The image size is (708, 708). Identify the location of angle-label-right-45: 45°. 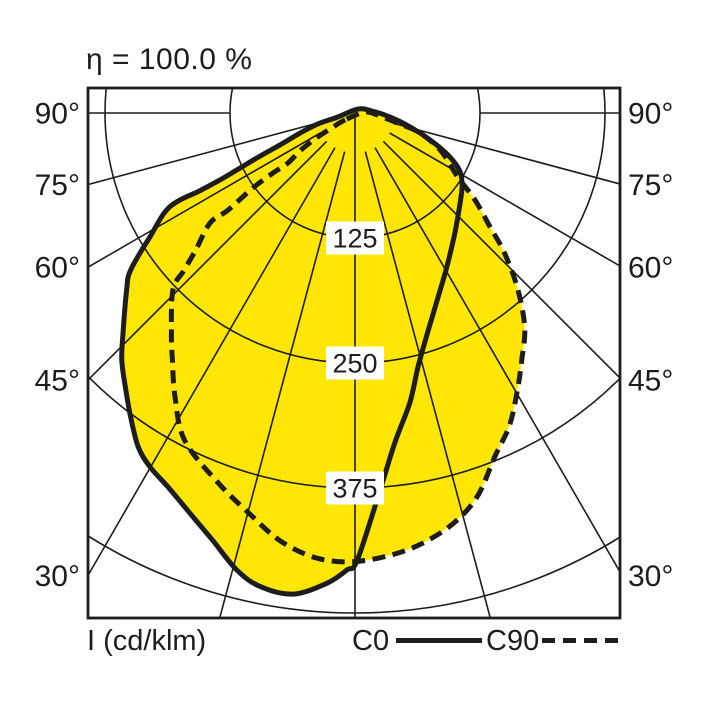
(650, 381).